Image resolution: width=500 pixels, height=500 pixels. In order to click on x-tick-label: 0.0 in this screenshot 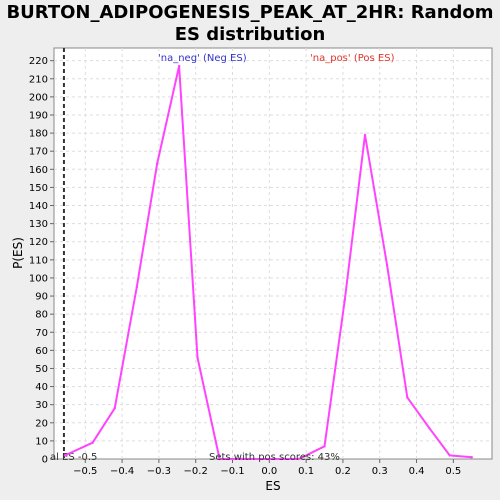, I will do `click(269, 471)`.